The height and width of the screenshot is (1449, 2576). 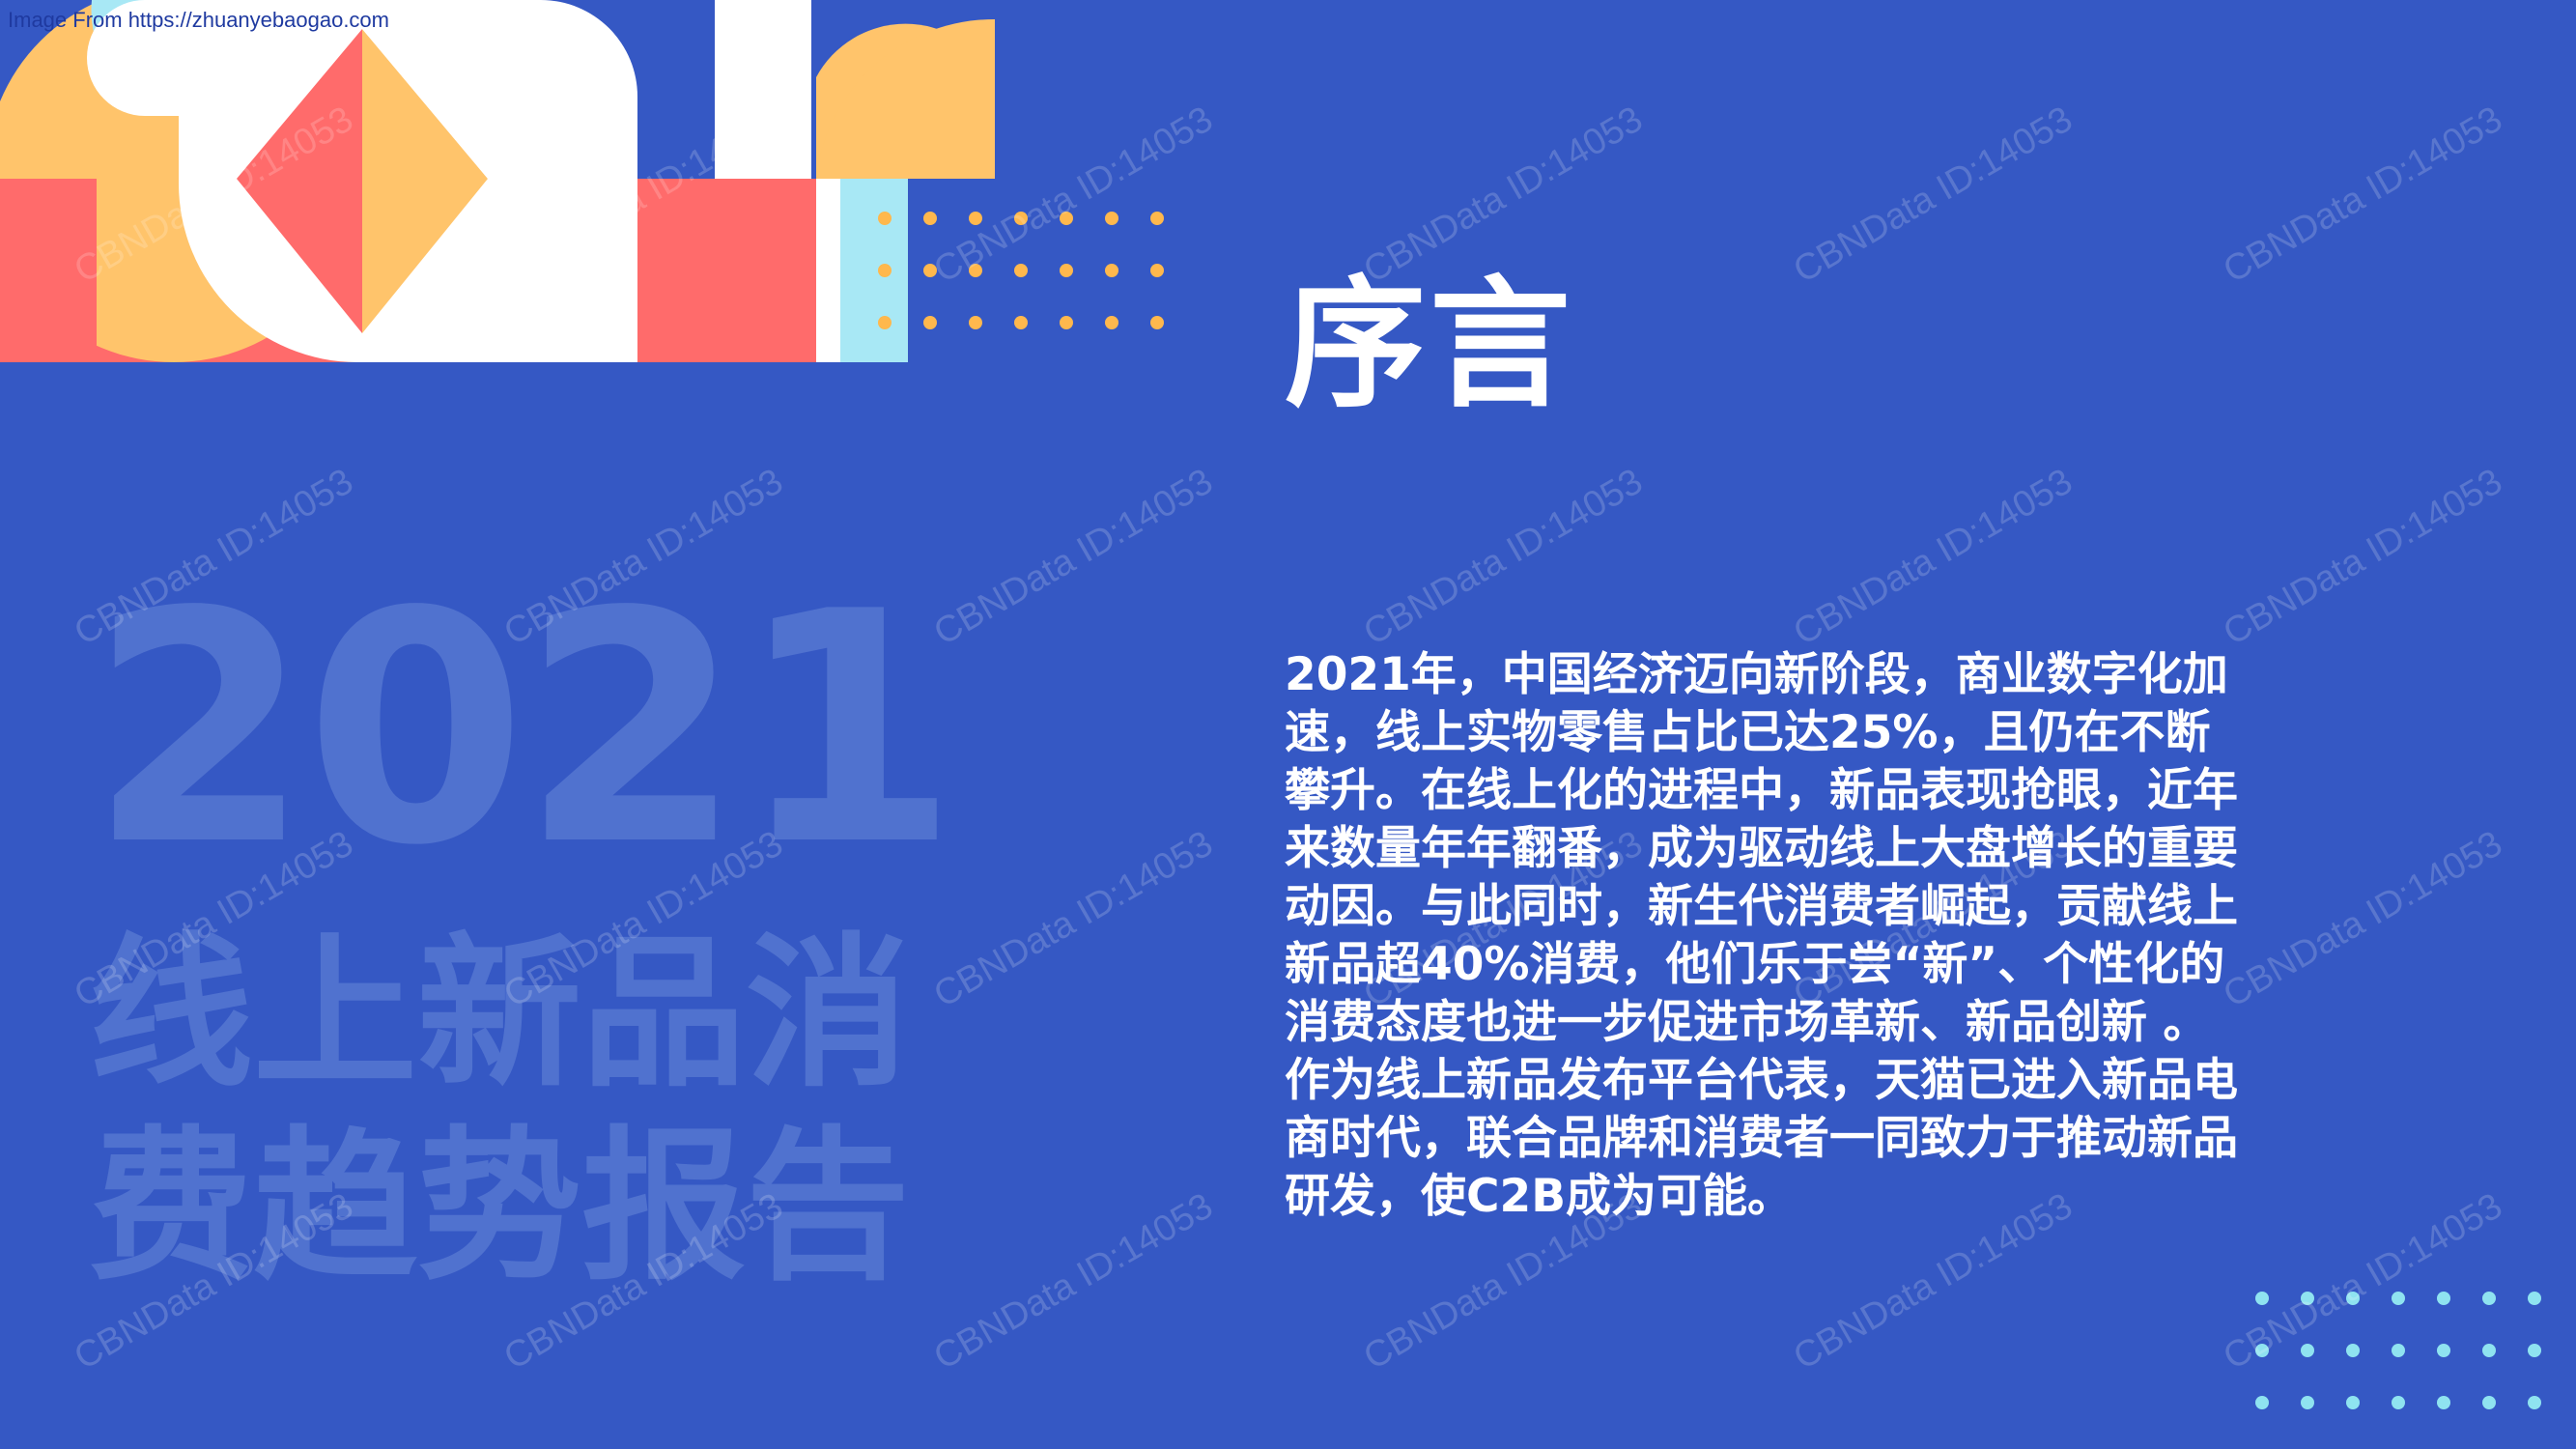 What do you see at coordinates (504, 1111) in the screenshot?
I see `background-report-title: 线上新品消 费趋势报告` at bounding box center [504, 1111].